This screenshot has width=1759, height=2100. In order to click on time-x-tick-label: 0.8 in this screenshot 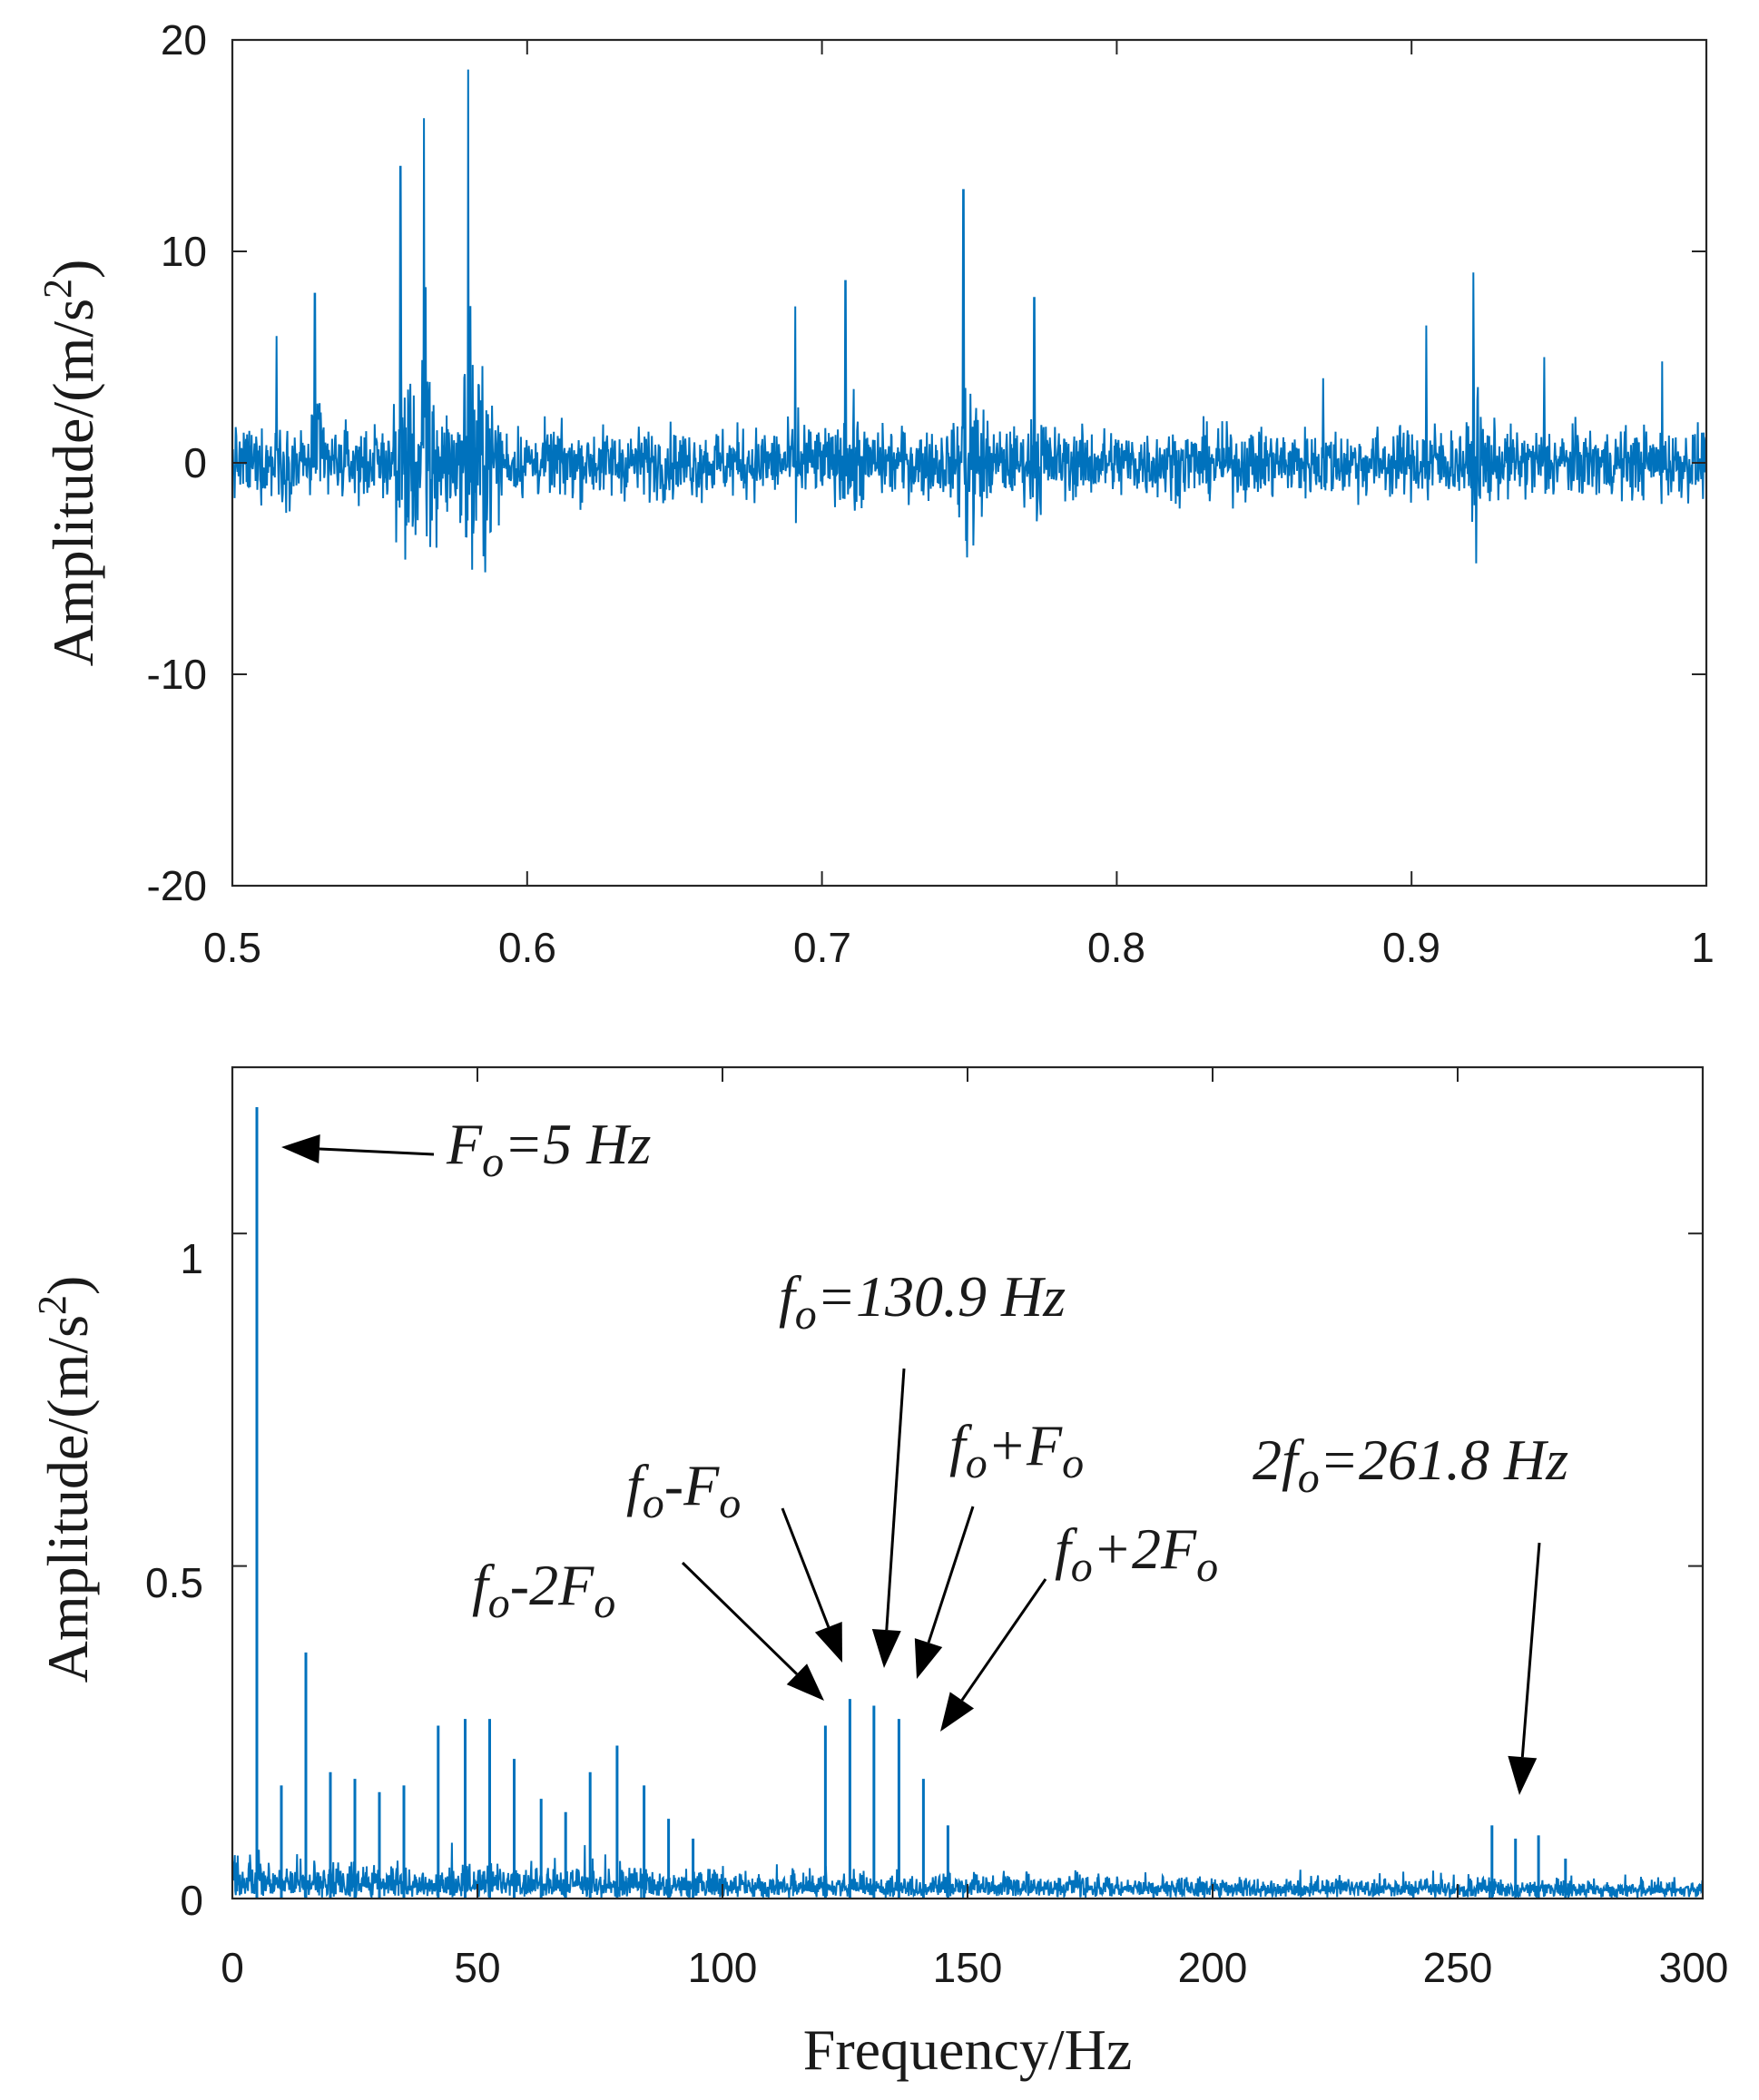, I will do `click(1116, 948)`.